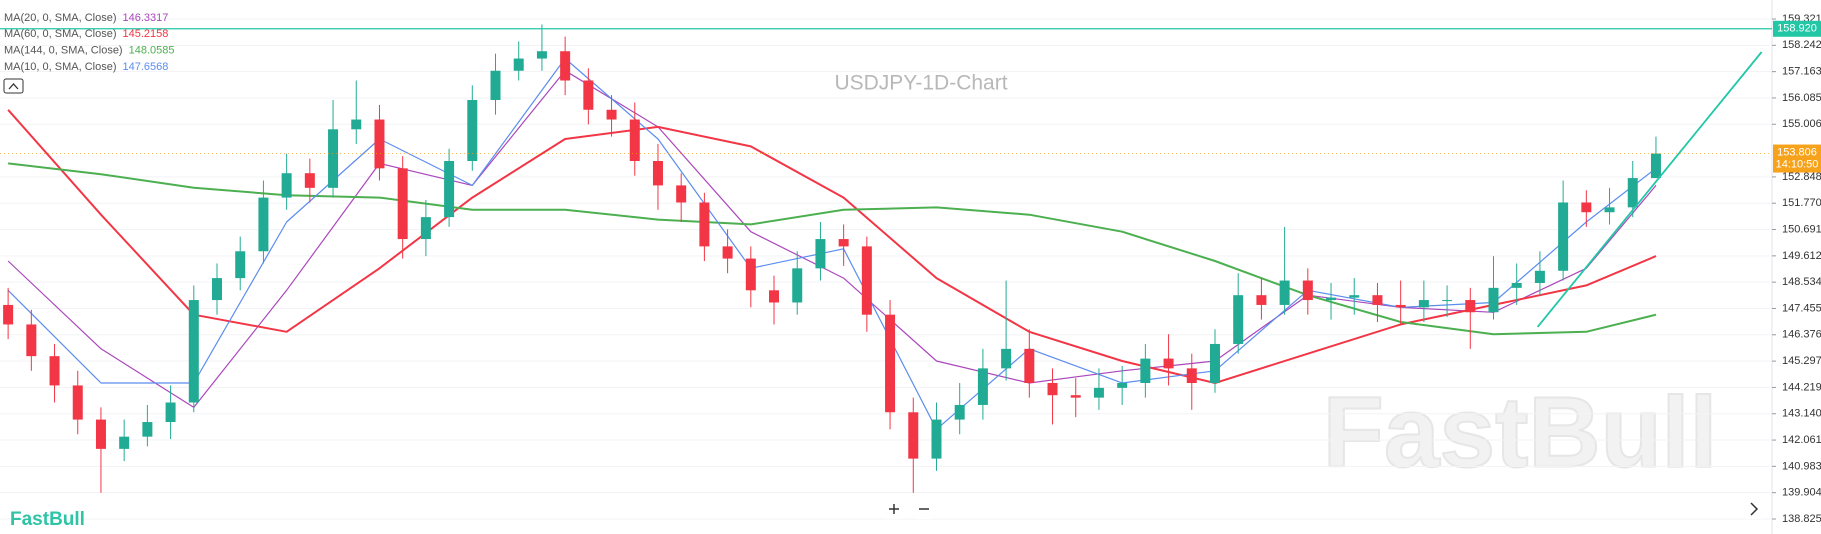 The image size is (1821, 534). Describe the element at coordinates (1801, 519) in the screenshot. I see `y-tick-label: 138.825` at that location.